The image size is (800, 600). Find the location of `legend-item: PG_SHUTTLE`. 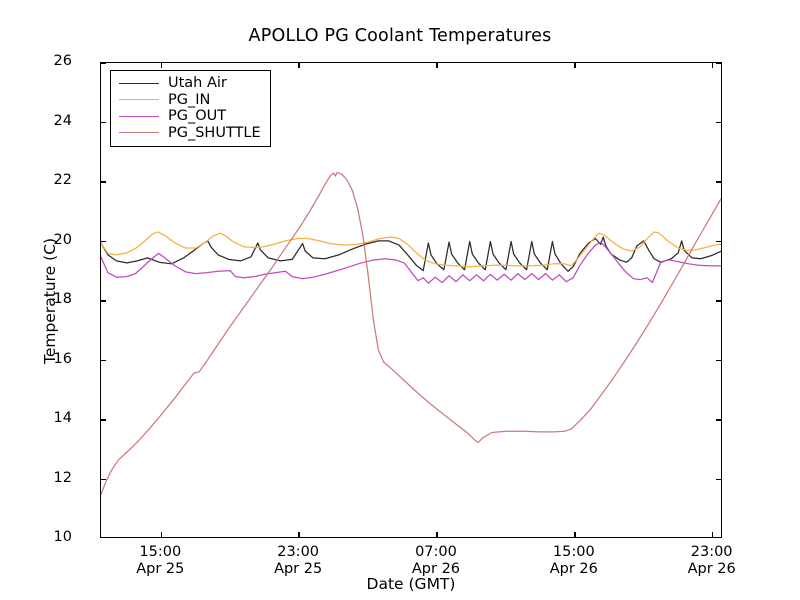

legend-item: PG_SHUTTLE is located at coordinates (188, 133).